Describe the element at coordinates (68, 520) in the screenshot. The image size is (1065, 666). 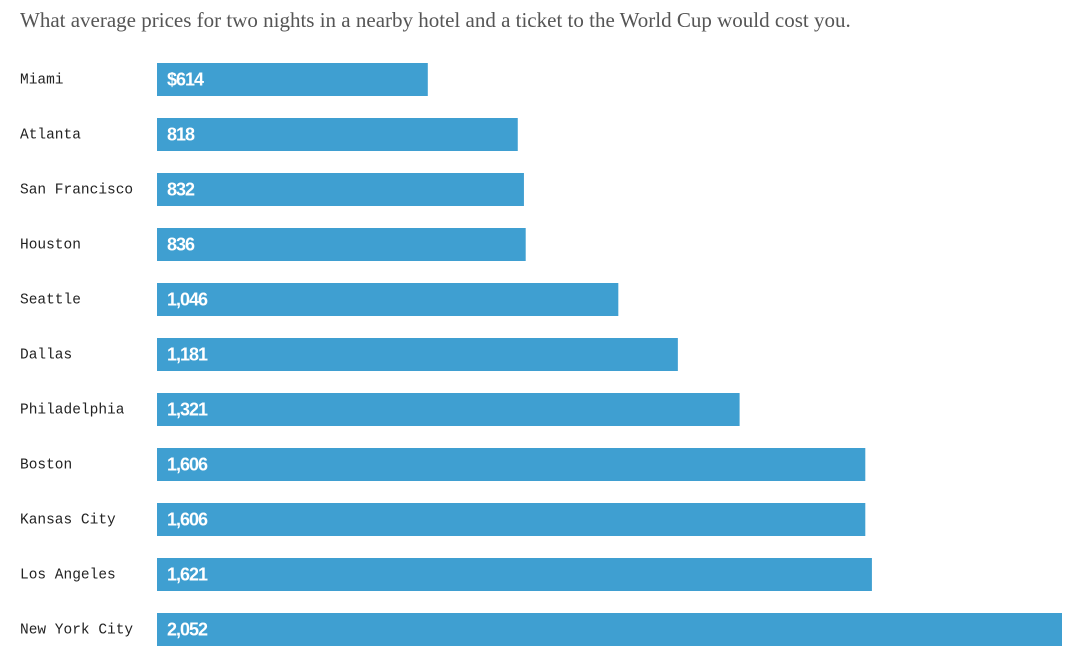
I see `category-label: Kansas City` at that location.